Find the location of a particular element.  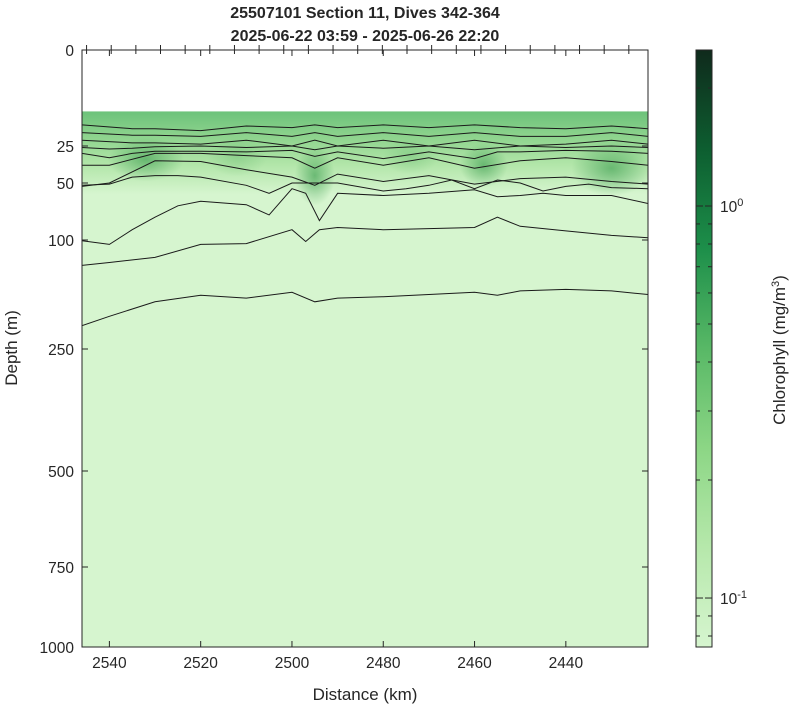

colorbar-label: Chlorophyll (mg/m3) is located at coordinates (779, 350).